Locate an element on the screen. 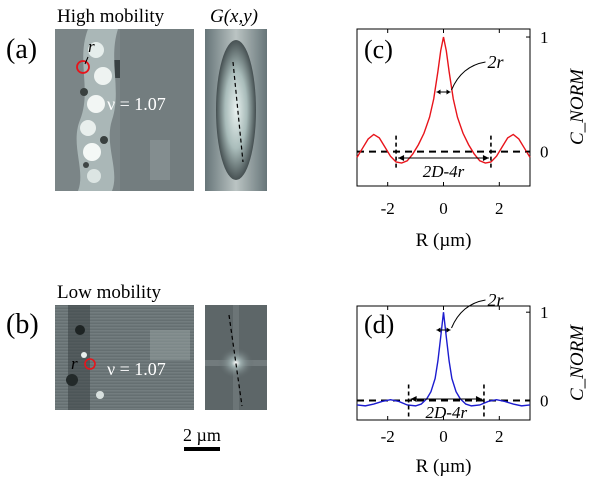 This screenshot has width=591, height=477. correlation-map-low-mobility is located at coordinates (236, 357).